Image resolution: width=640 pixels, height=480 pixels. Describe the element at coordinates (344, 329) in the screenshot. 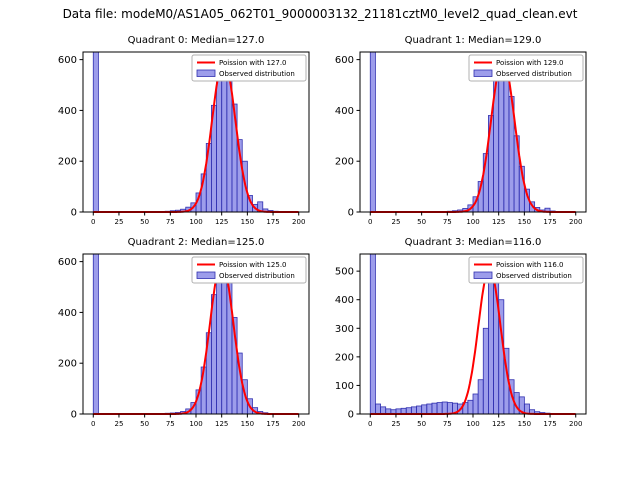

I see `y-tick-label: 300` at that location.